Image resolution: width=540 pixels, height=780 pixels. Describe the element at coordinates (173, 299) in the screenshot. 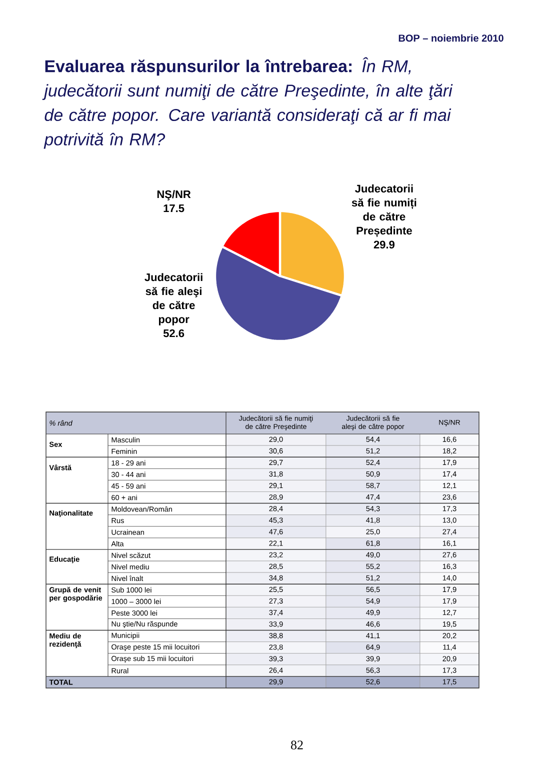

I see `slice-label: Judecatorii să fie aleşi de către popor` at that location.